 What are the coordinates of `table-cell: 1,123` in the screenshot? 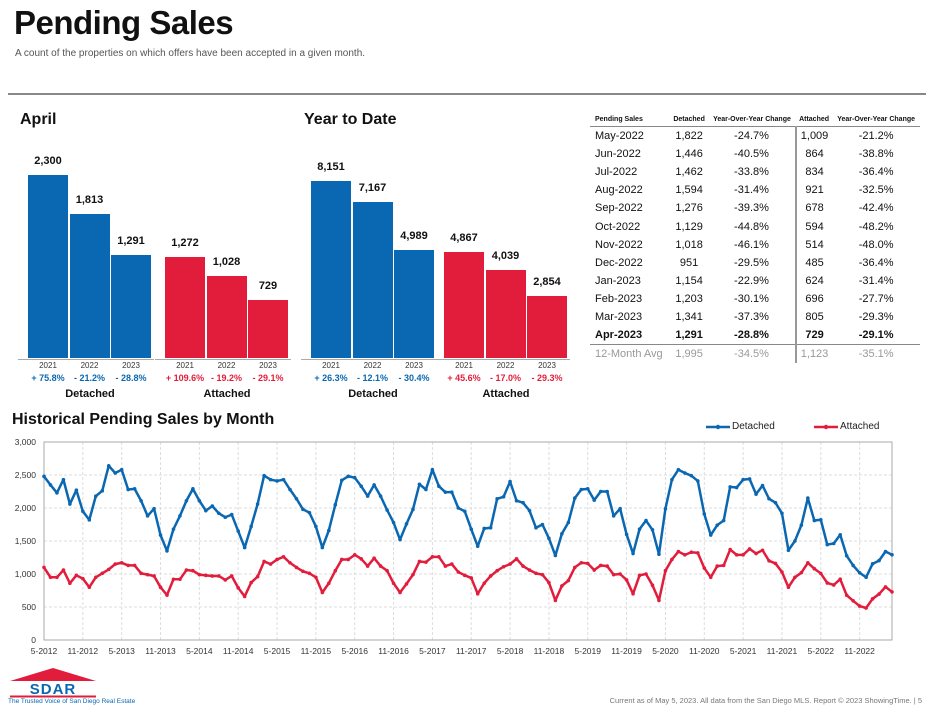 It's located at (814, 354).